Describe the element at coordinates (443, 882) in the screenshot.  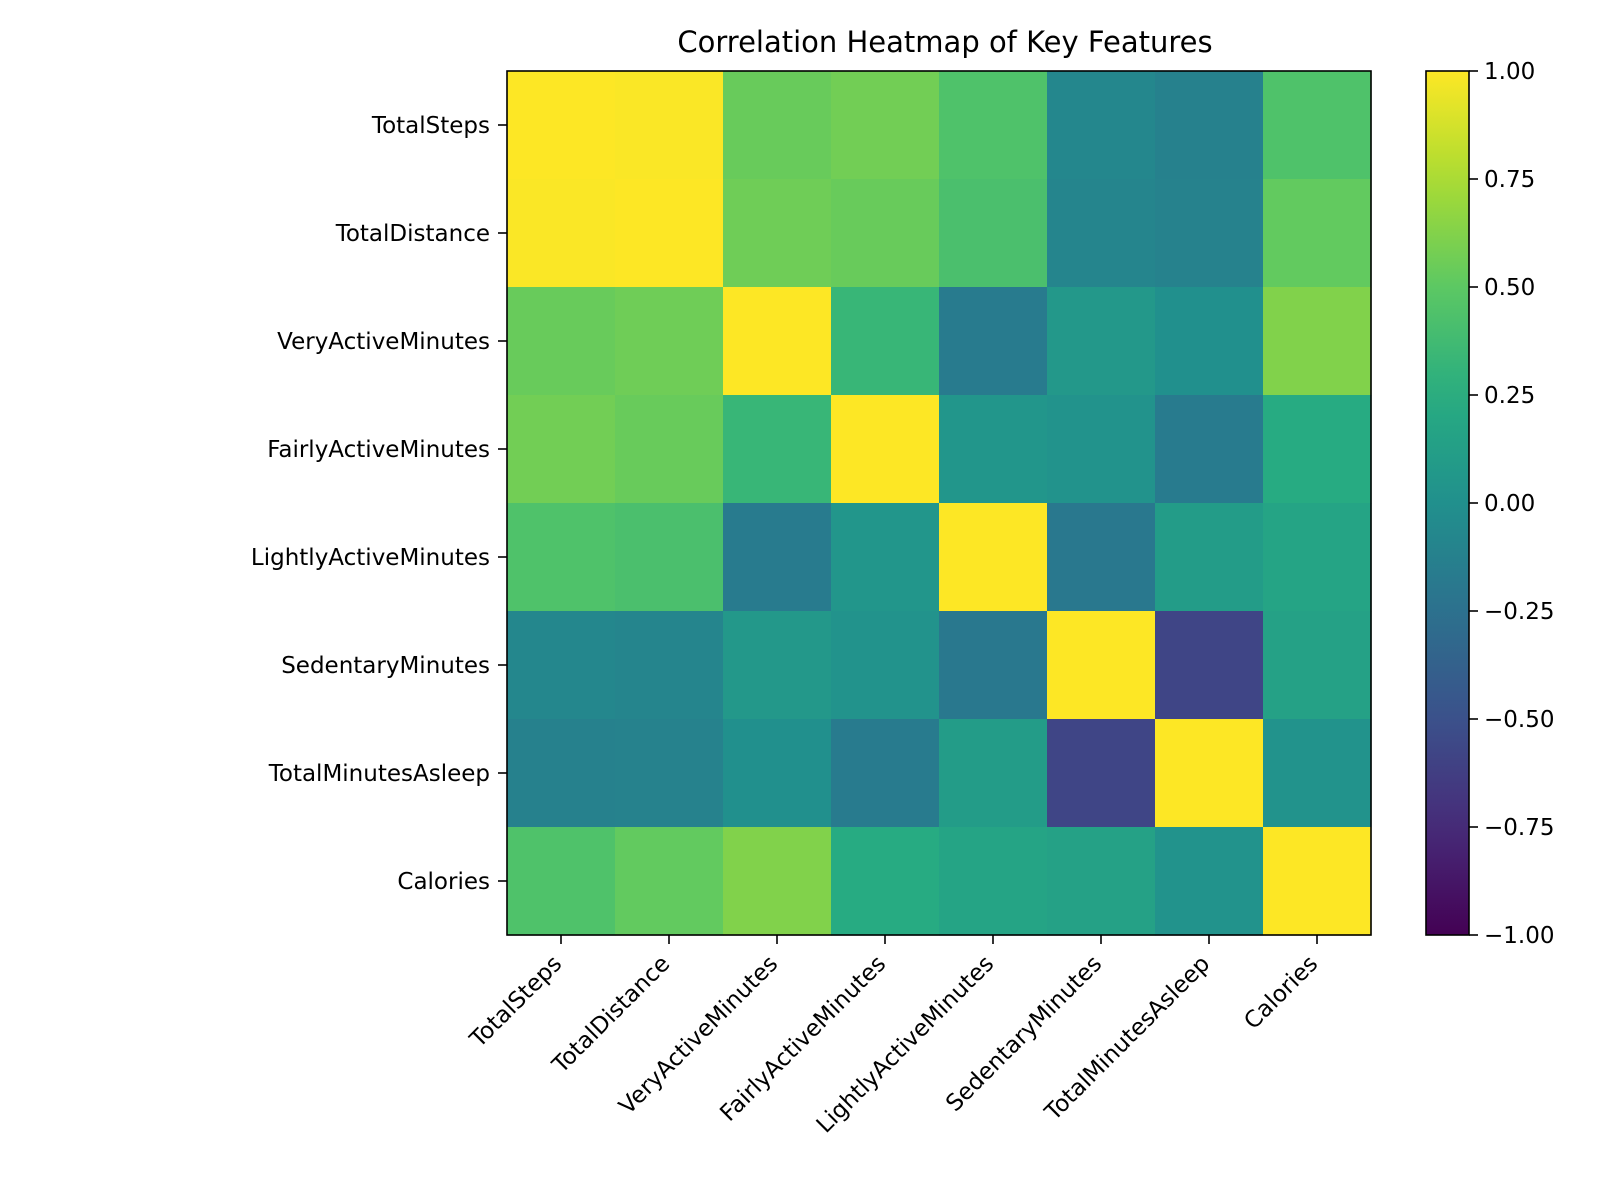
I see `y-tick-label: Calories` at that location.